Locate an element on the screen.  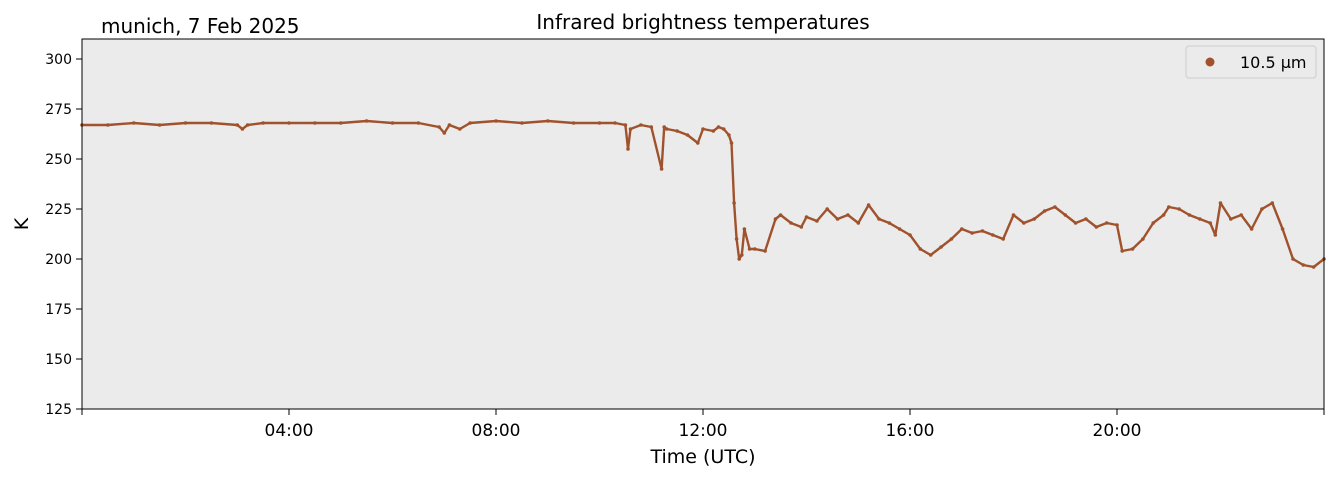
y-tick-label: 300 is located at coordinates (58, 60).